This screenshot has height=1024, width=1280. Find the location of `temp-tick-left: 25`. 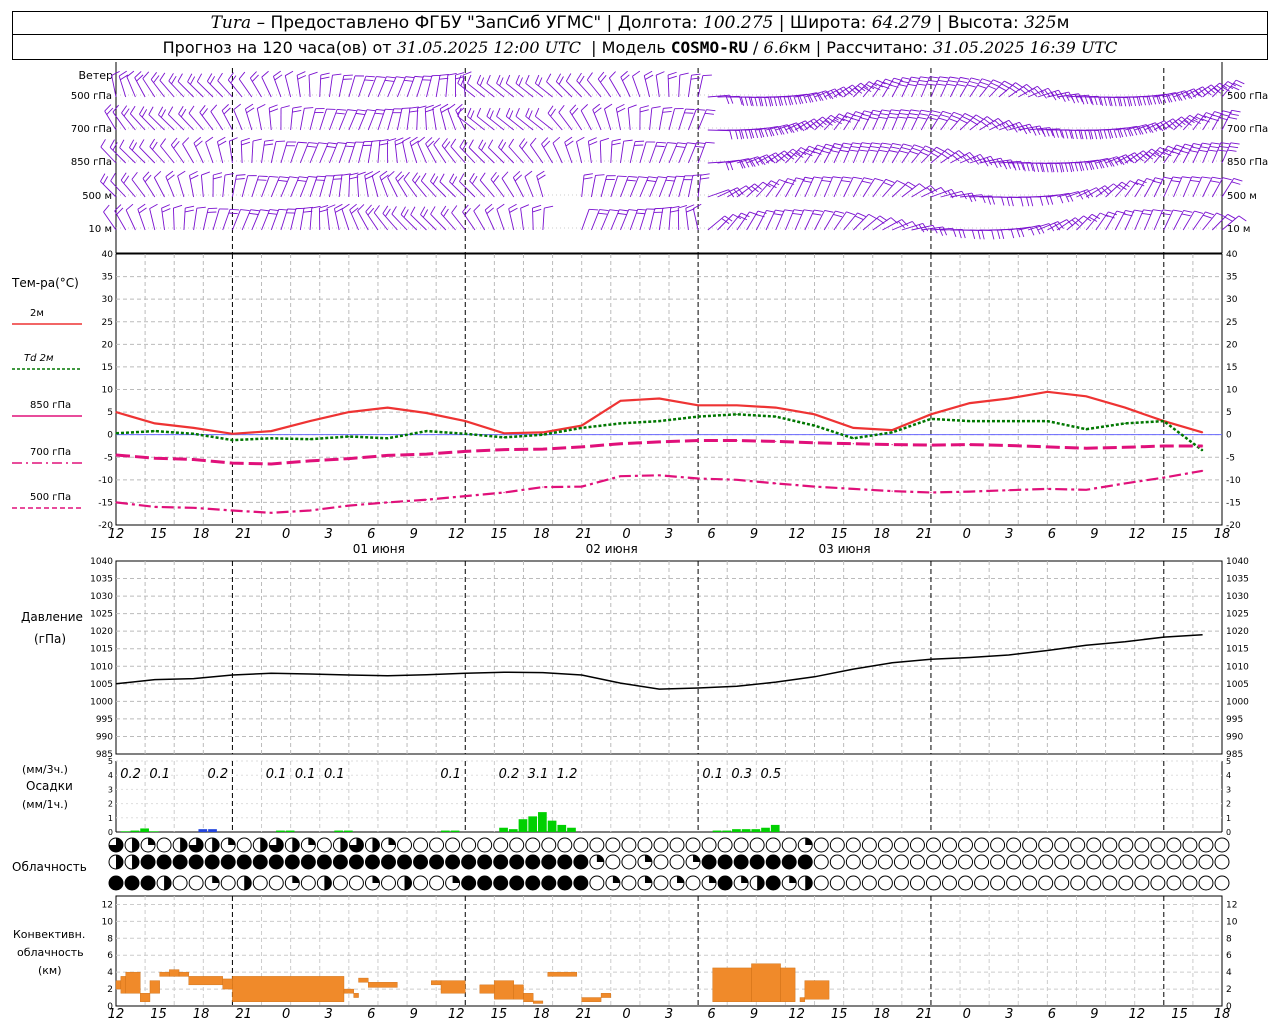

temp-tick-left: 25 is located at coordinates (107, 323).